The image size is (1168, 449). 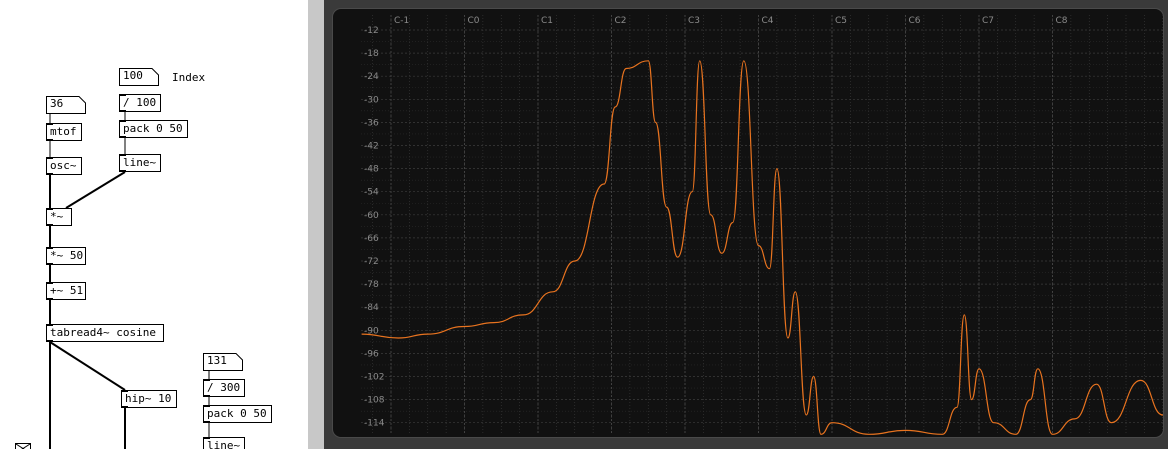 I want to click on line-object-b: line~, so click(x=224, y=443).